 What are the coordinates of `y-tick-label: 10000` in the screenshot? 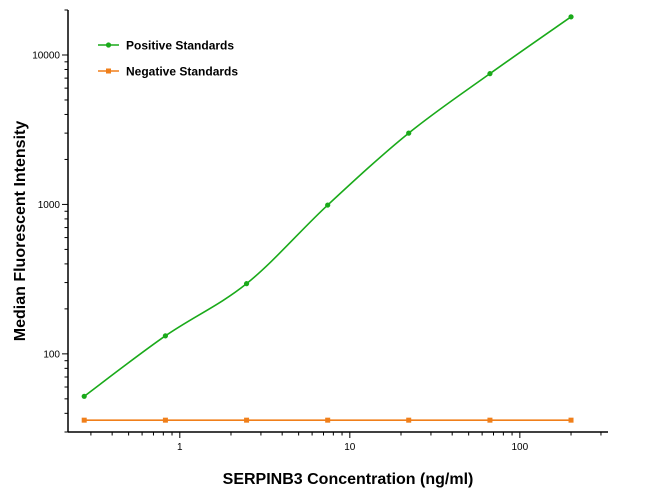 It's located at (46, 55).